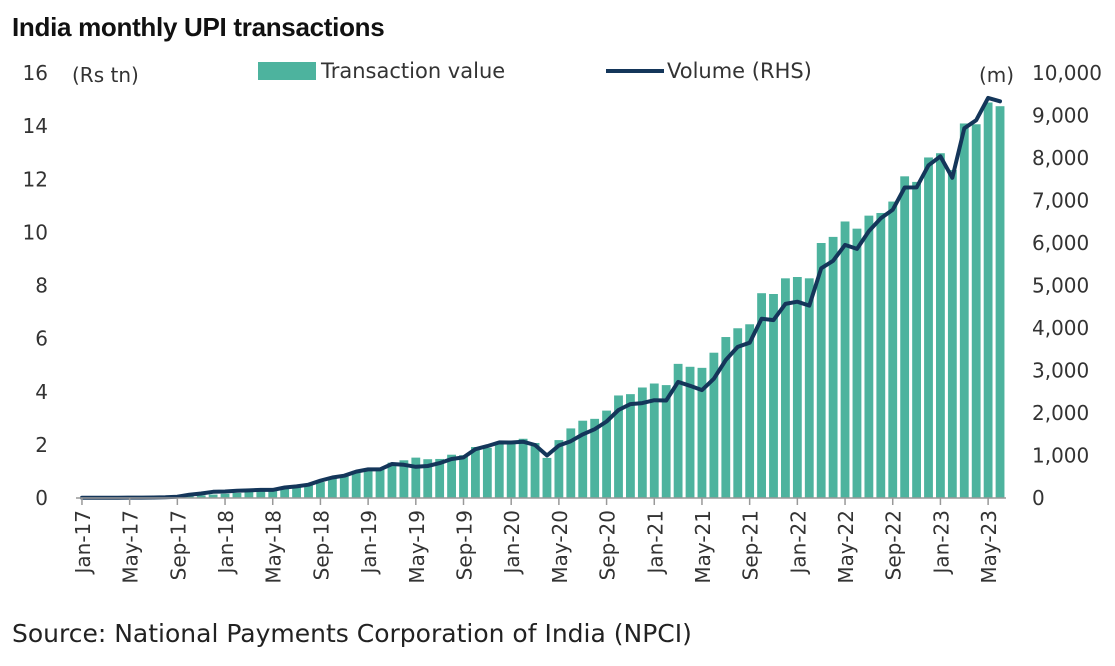 This screenshot has height=666, width=1115. I want to click on right-tick-label: 9,000, so click(1060, 116).